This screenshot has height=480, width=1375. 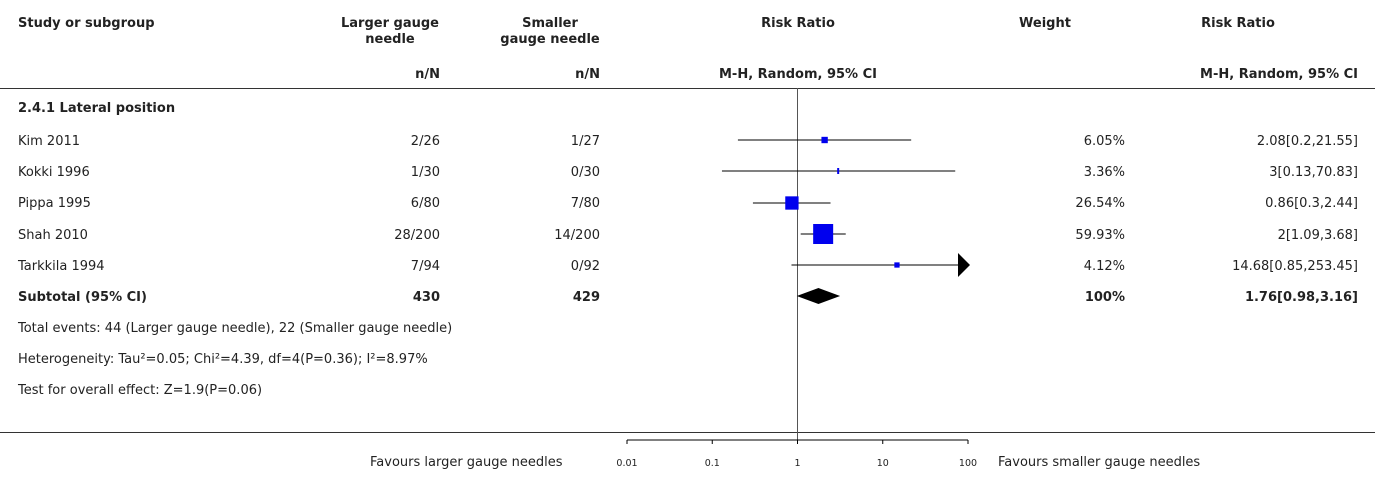 I want to click on study-name: Pippa 1995, so click(x=54, y=203).